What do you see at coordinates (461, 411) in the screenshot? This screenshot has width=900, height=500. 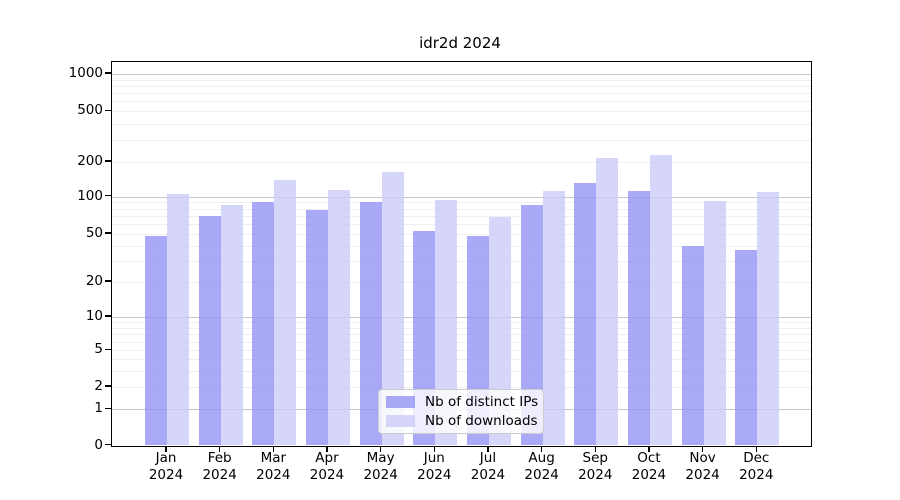 I see `legend: Nb of distinct IPs Nb of downloads` at bounding box center [461, 411].